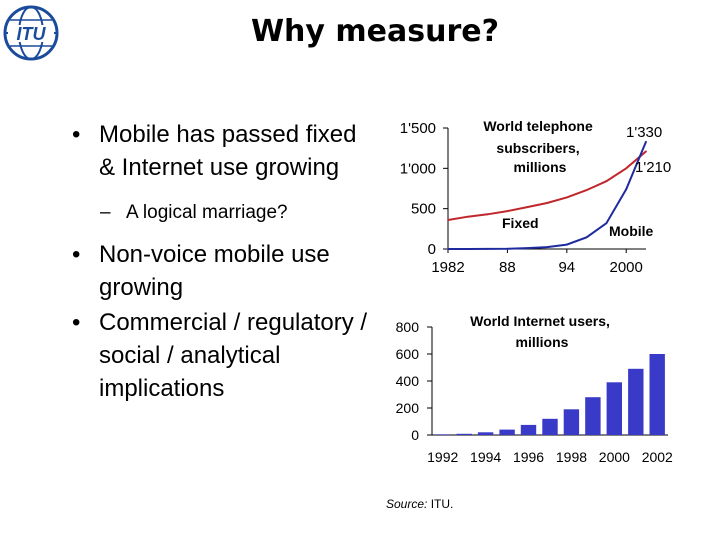 This screenshot has width=720, height=540. I want to click on y-tick-label: 800, so click(408, 327).